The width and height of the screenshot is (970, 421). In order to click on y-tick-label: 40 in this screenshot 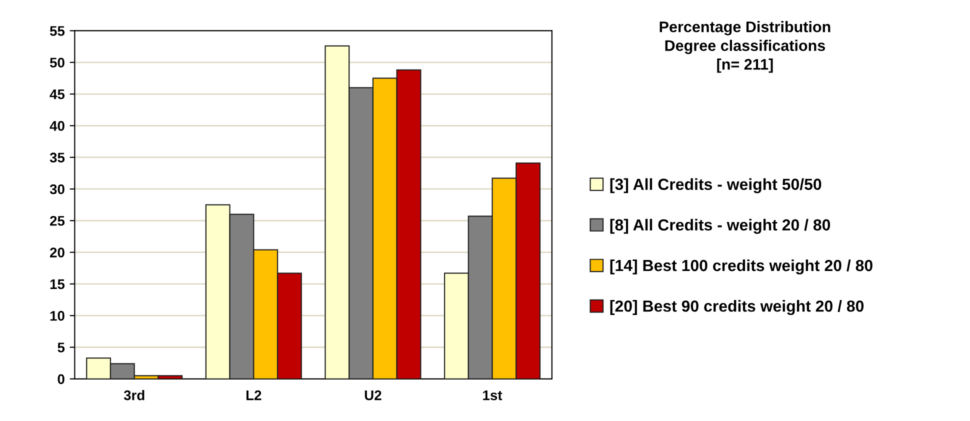, I will do `click(57, 126)`.